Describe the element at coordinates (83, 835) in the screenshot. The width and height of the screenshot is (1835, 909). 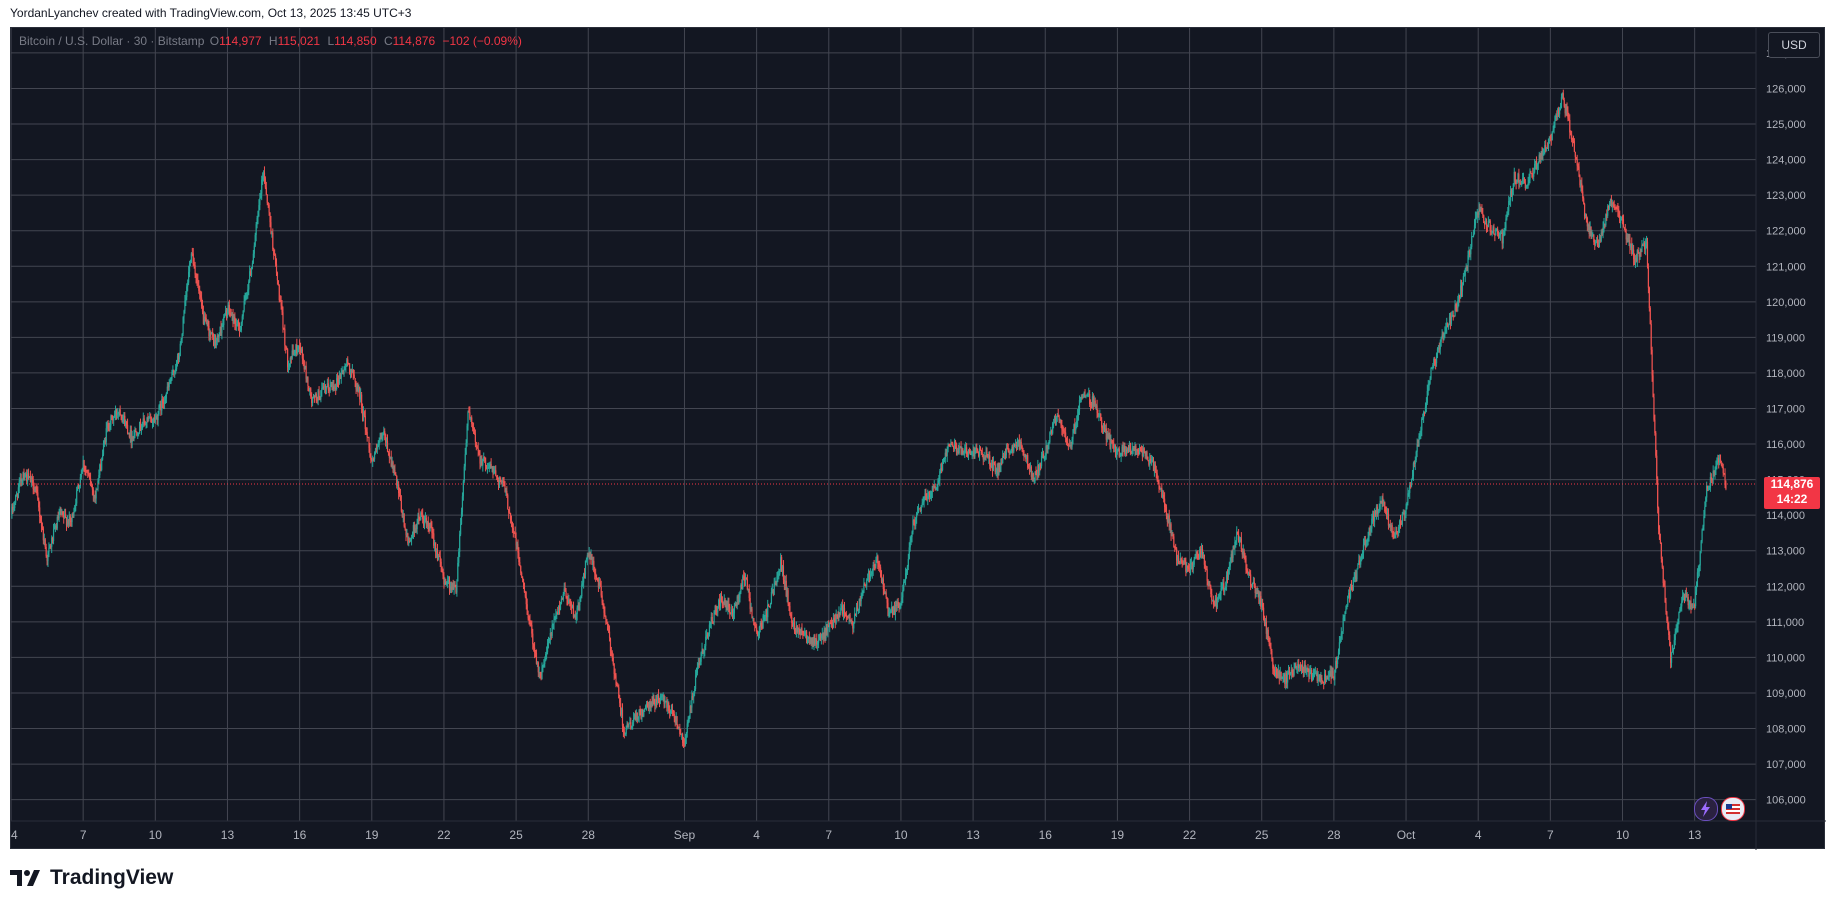
I see `x-tick-label: 7` at that location.